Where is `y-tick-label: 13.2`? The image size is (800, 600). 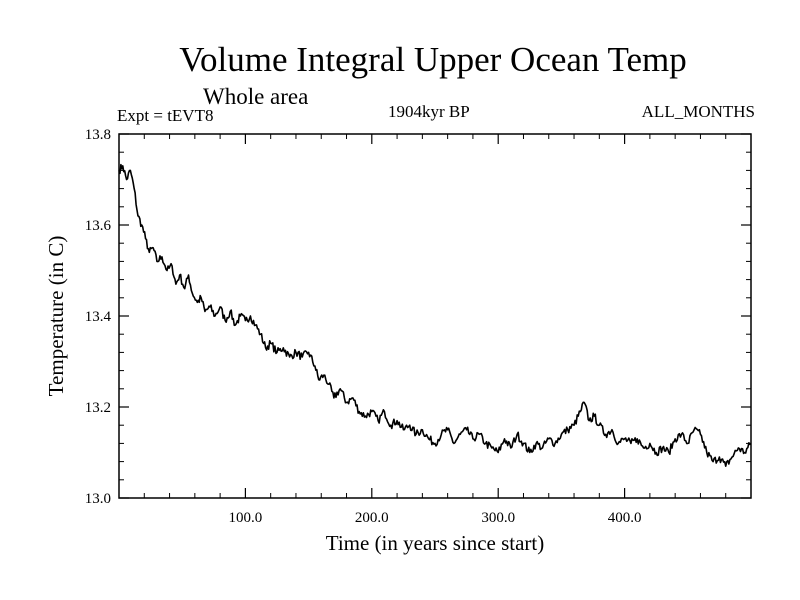
y-tick-label: 13.2 is located at coordinates (98, 408).